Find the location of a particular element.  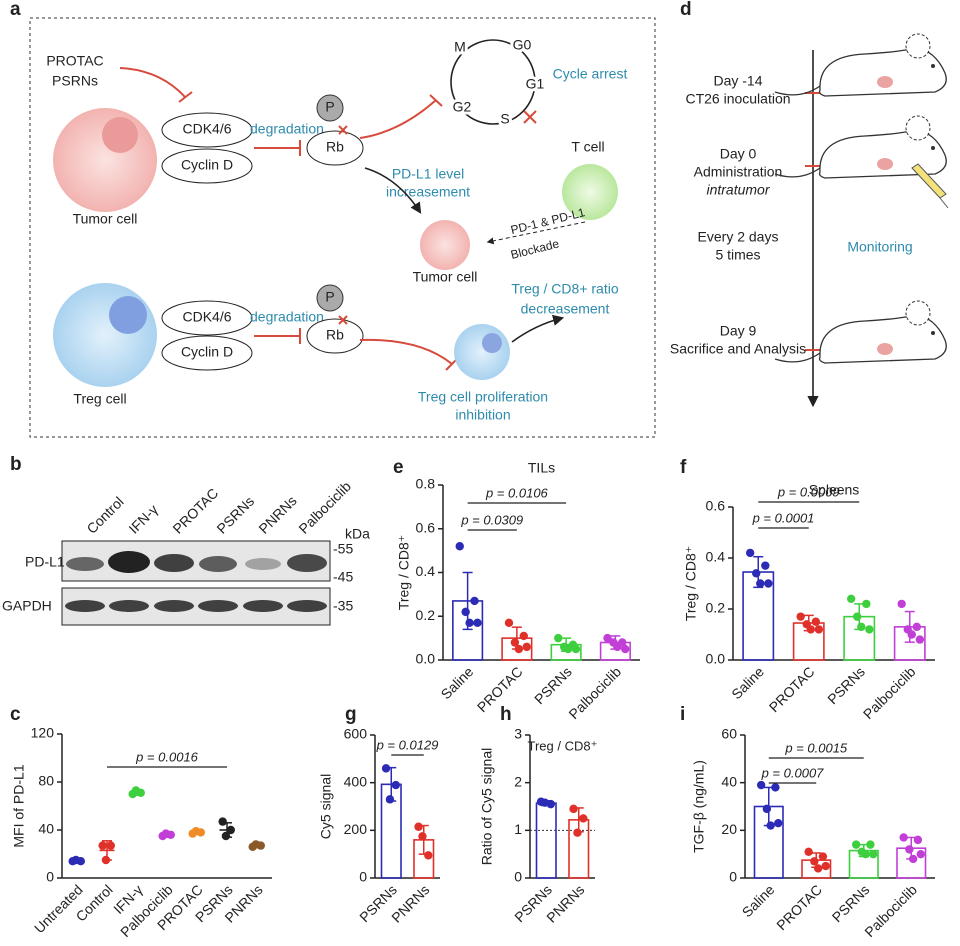

marker: -35 is located at coordinates (343, 606).